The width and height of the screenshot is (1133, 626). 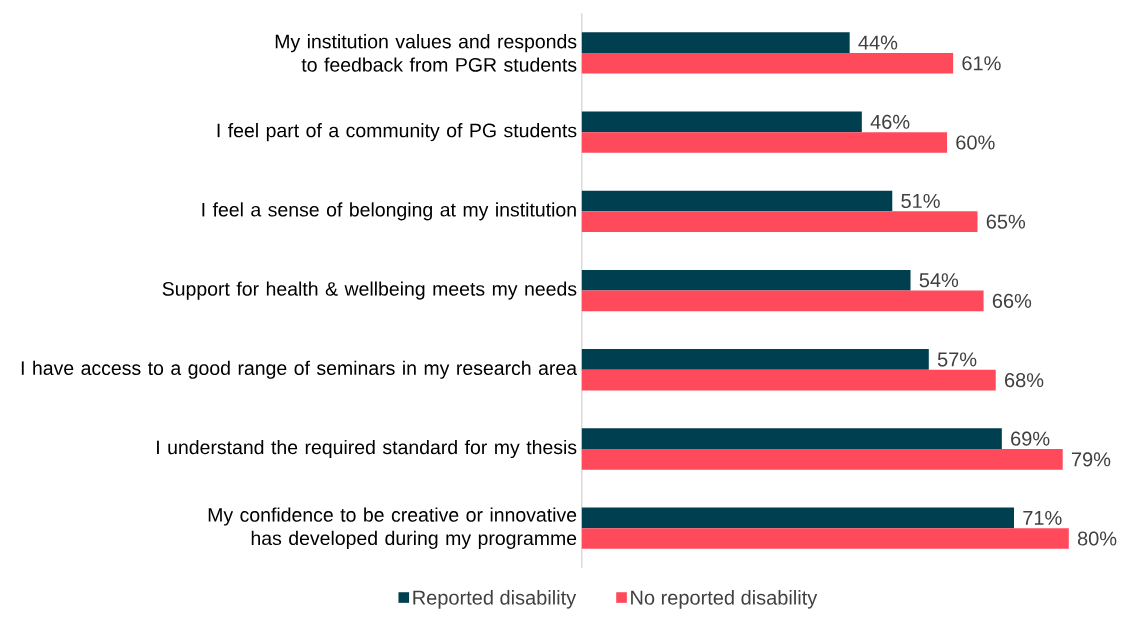 I want to click on data-label: 71%, so click(x=1042, y=517).